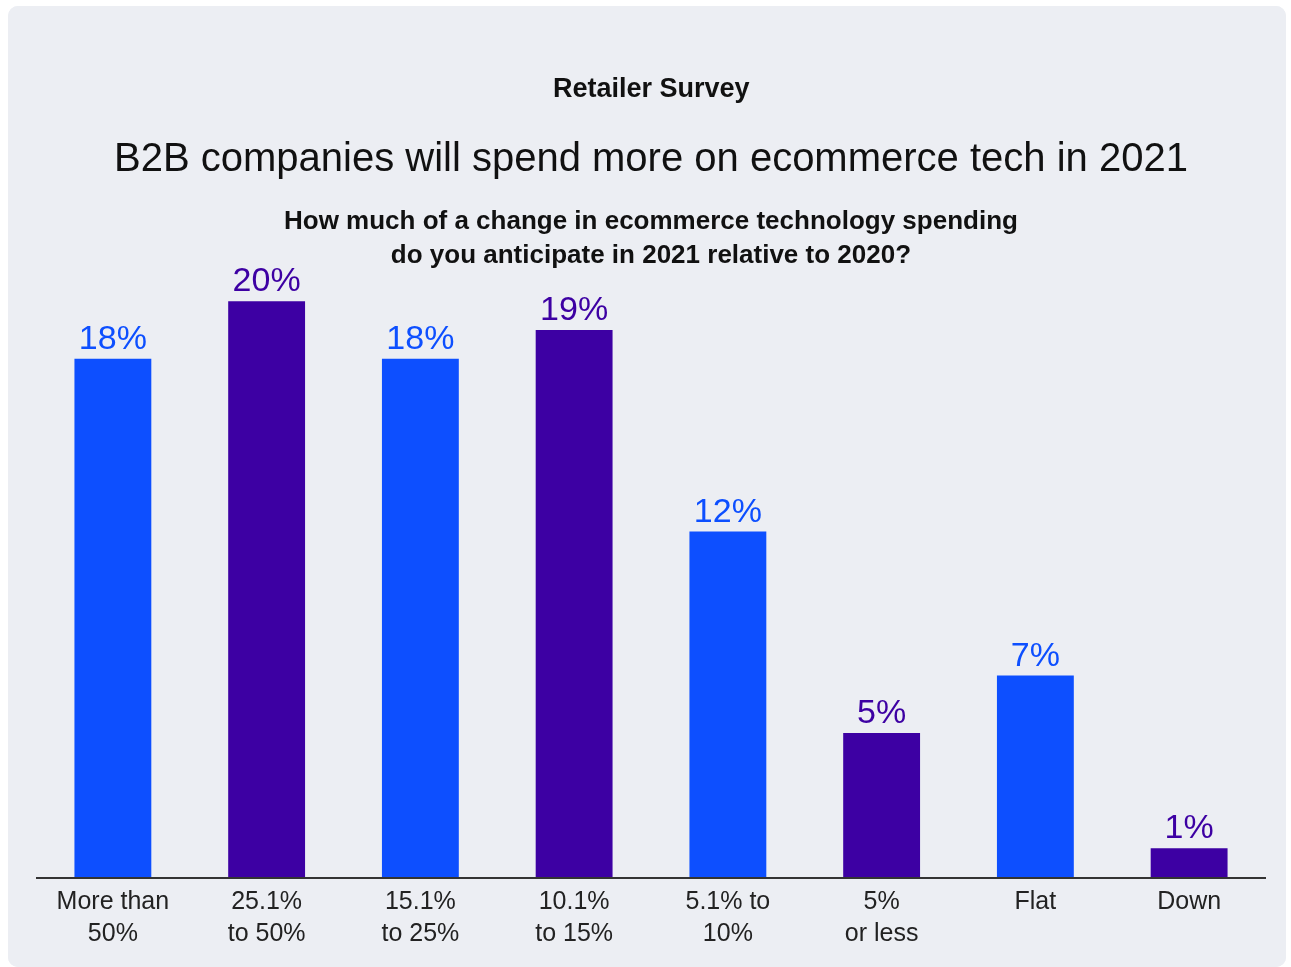 This screenshot has height=967, width=1291. What do you see at coordinates (651, 88) in the screenshot?
I see `chart-title: Retailer Survey` at bounding box center [651, 88].